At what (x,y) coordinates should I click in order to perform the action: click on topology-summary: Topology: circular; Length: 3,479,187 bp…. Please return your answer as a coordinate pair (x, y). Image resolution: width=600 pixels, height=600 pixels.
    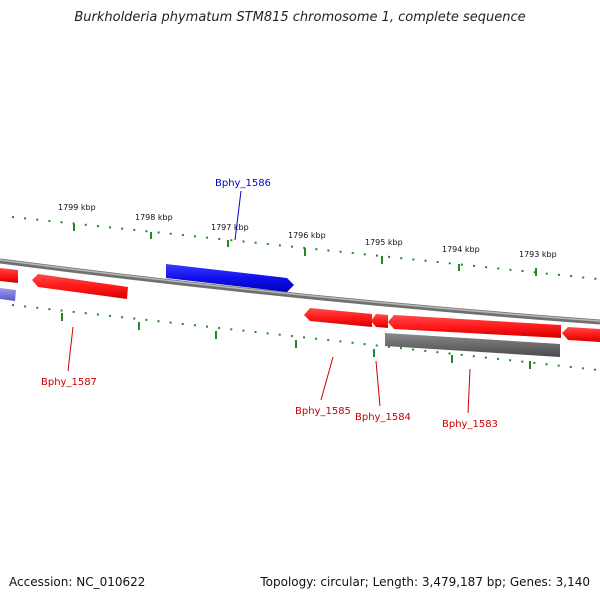
    Looking at the image, I should click on (425, 582).